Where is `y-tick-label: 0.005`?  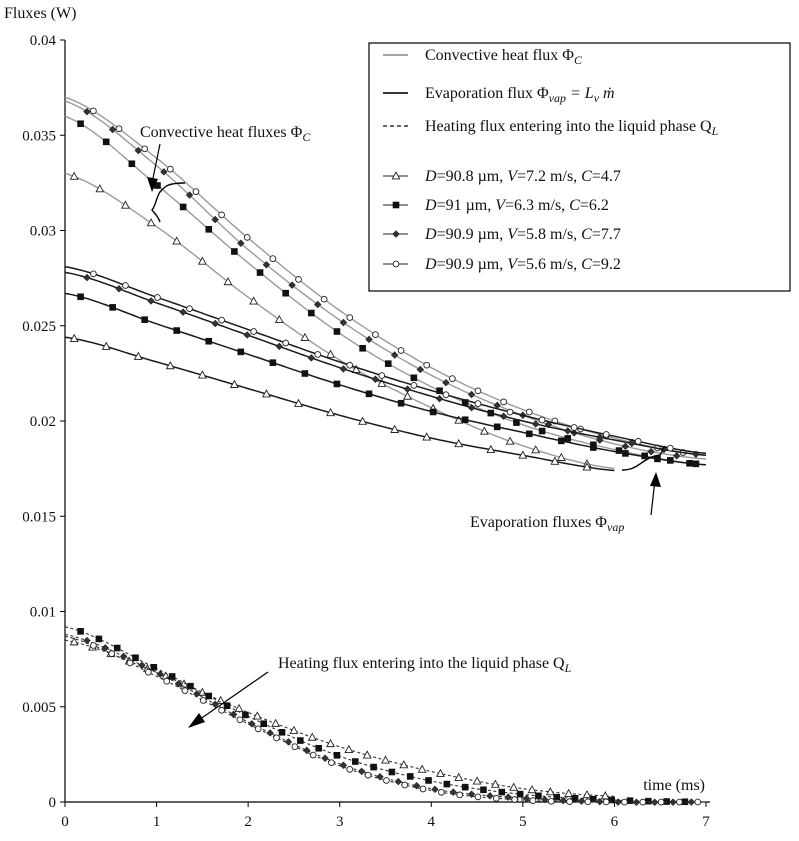 y-tick-label: 0.005 is located at coordinates (39, 708).